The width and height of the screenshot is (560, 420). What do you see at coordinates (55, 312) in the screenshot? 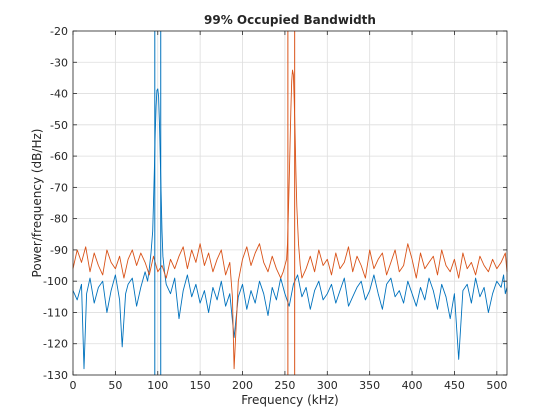
I see `y-tick-label: -110` at bounding box center [55, 312].